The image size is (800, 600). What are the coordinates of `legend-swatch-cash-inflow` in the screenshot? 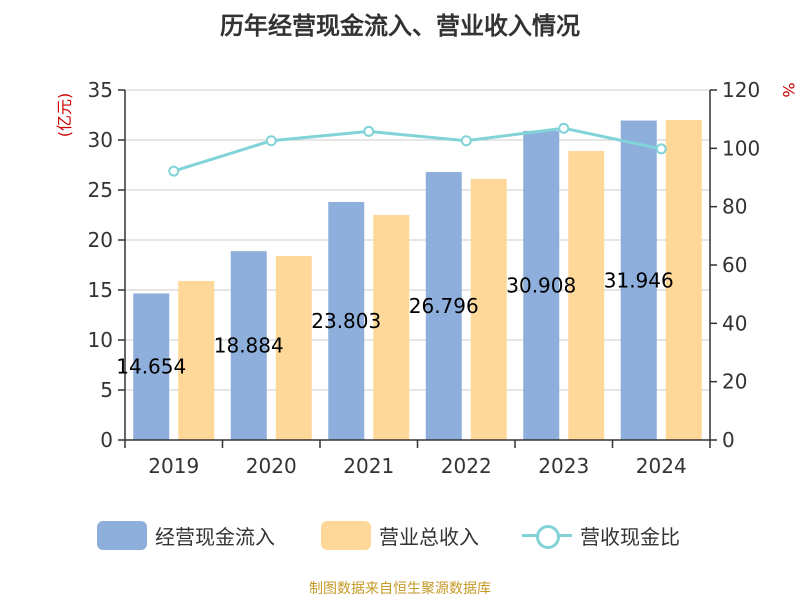 It's located at (122, 535).